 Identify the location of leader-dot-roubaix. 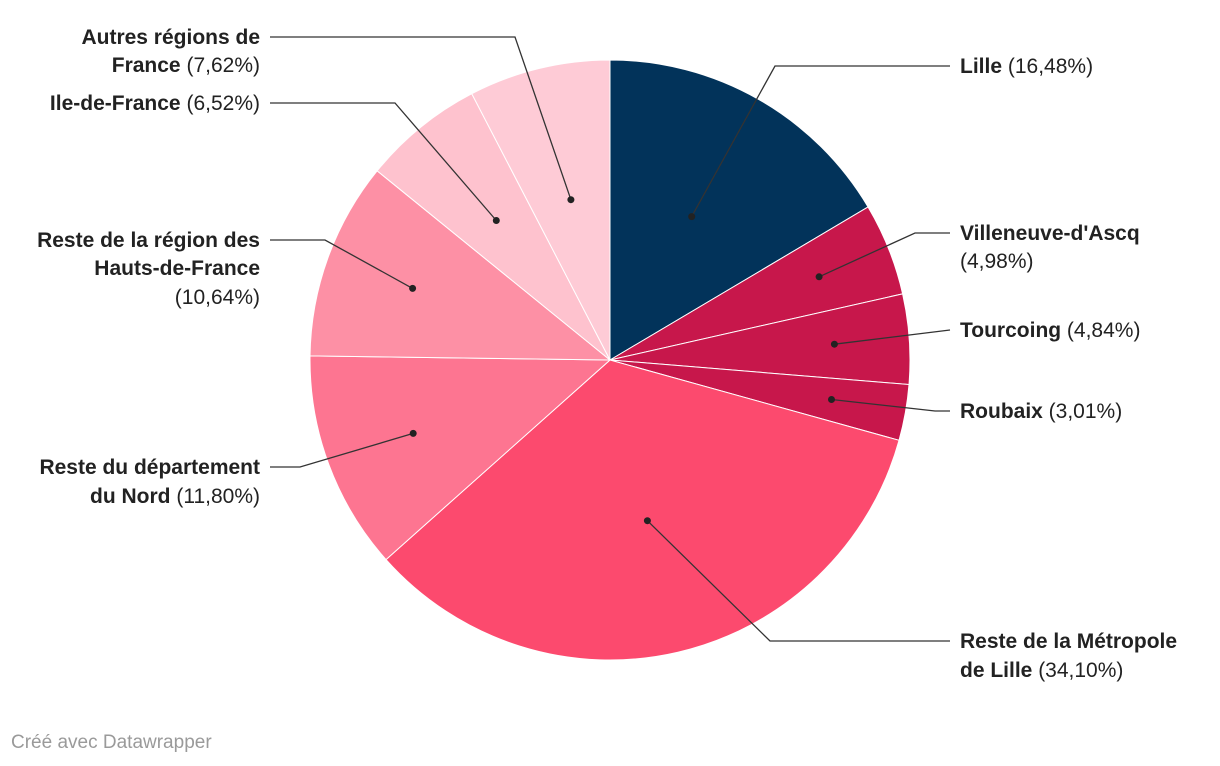
(831, 399).